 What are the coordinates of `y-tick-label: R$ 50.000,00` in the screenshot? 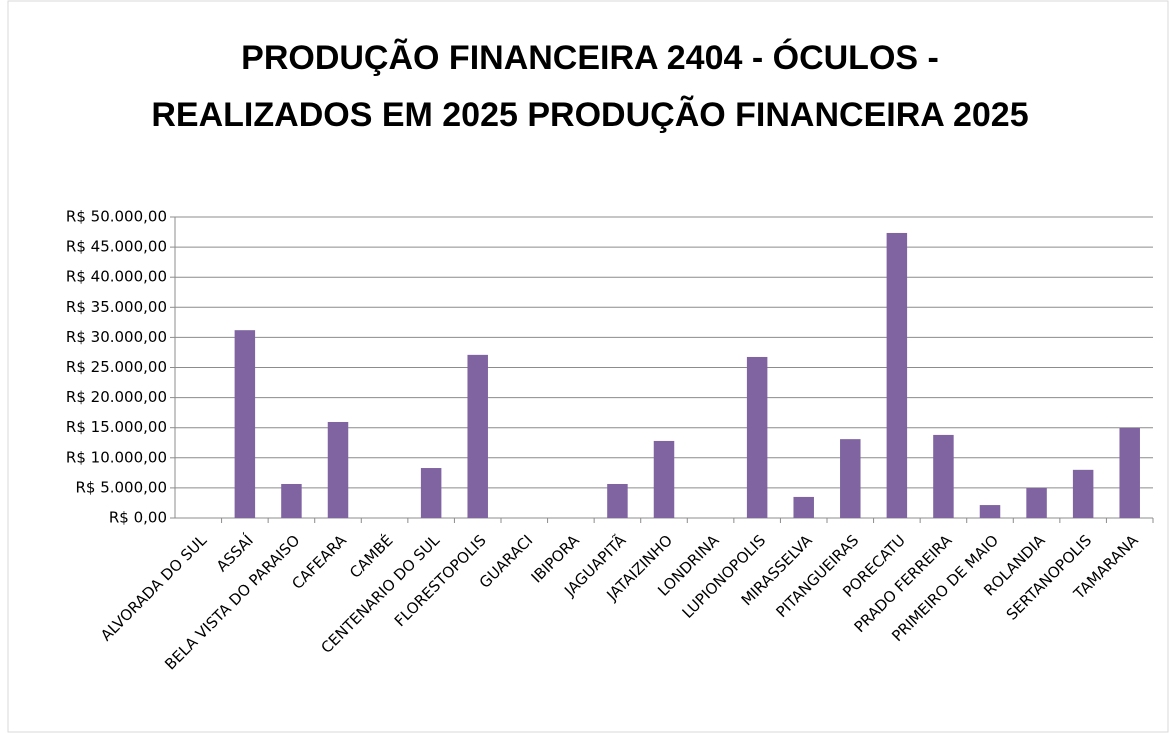 It's located at (116, 217).